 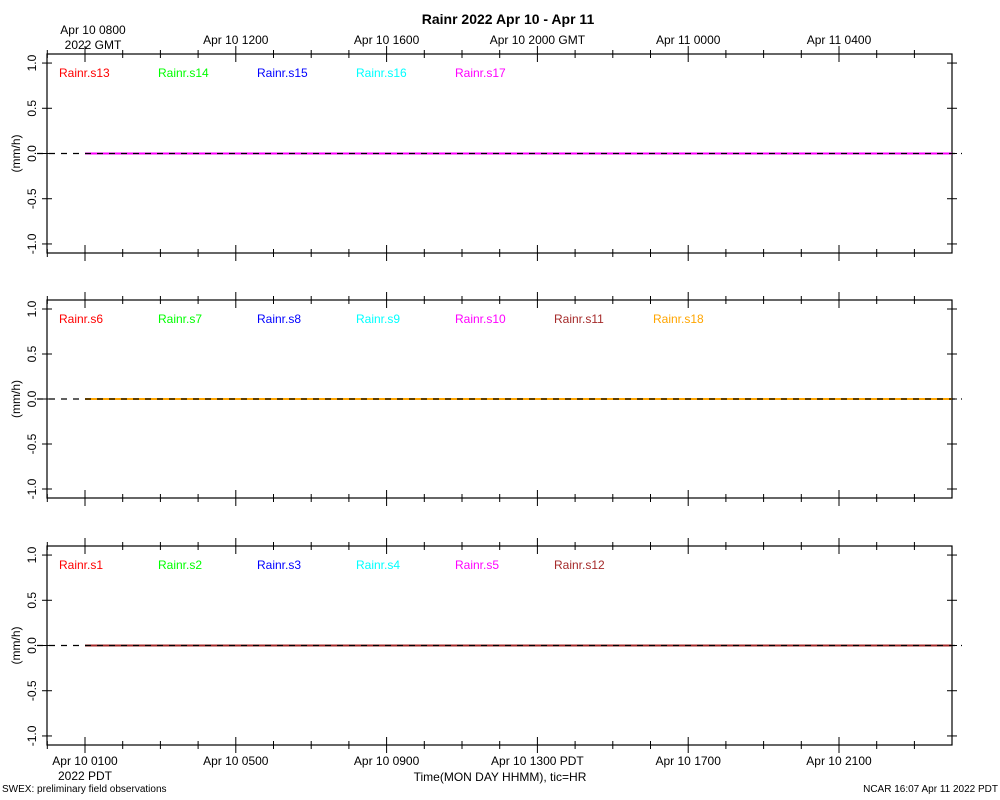 I want to click on chart-title: Rainr 2022 Apr 10 - Apr 11, so click(x=508, y=19).